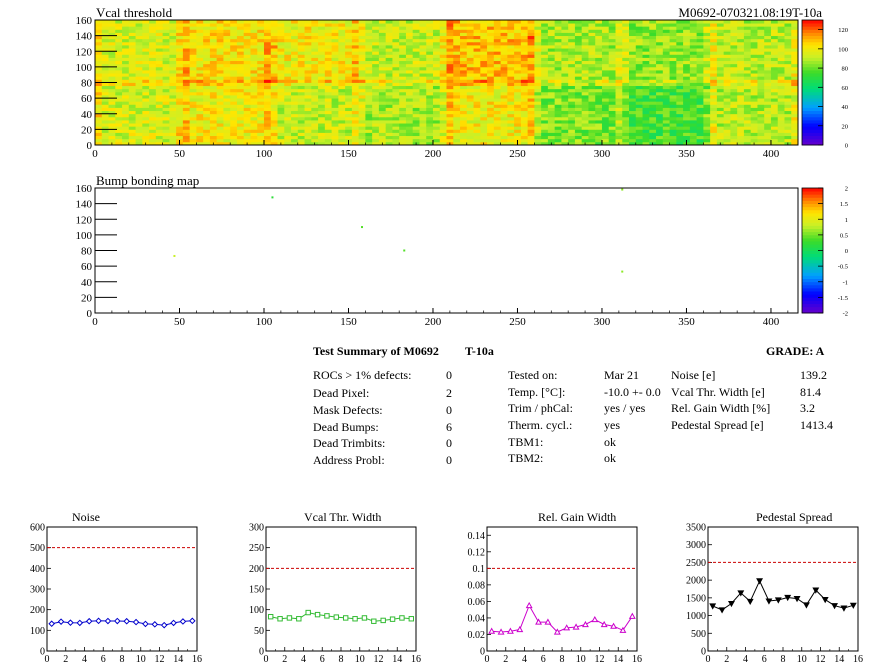 The width and height of the screenshot is (896, 672). Describe the element at coordinates (821, 659) in the screenshot. I see `x-tick-label: 12` at that location.